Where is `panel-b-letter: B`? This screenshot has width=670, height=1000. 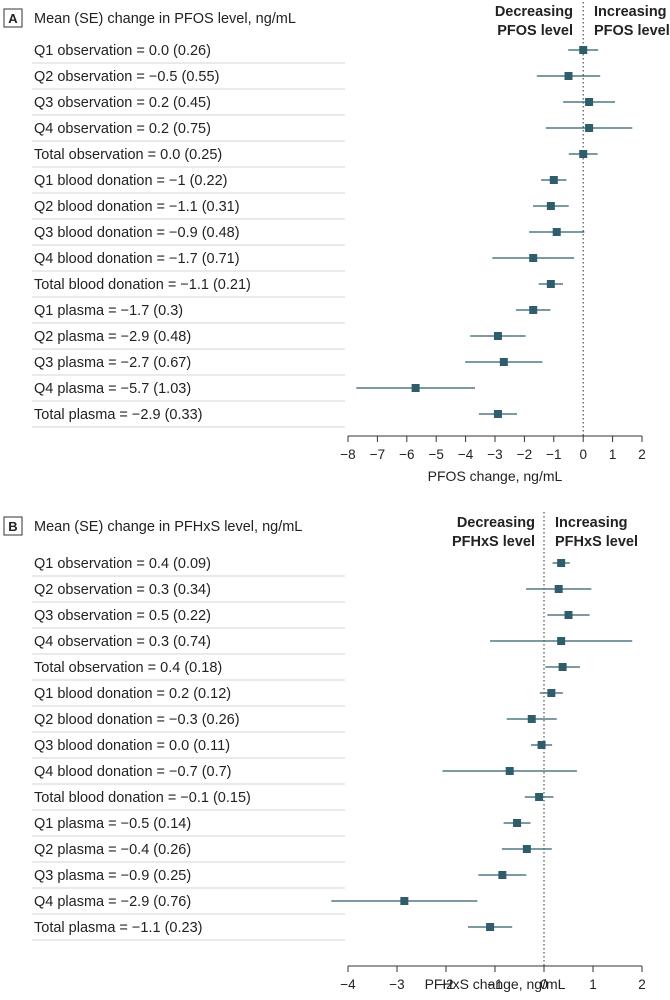
panel-b-letter: B is located at coordinates (12, 526).